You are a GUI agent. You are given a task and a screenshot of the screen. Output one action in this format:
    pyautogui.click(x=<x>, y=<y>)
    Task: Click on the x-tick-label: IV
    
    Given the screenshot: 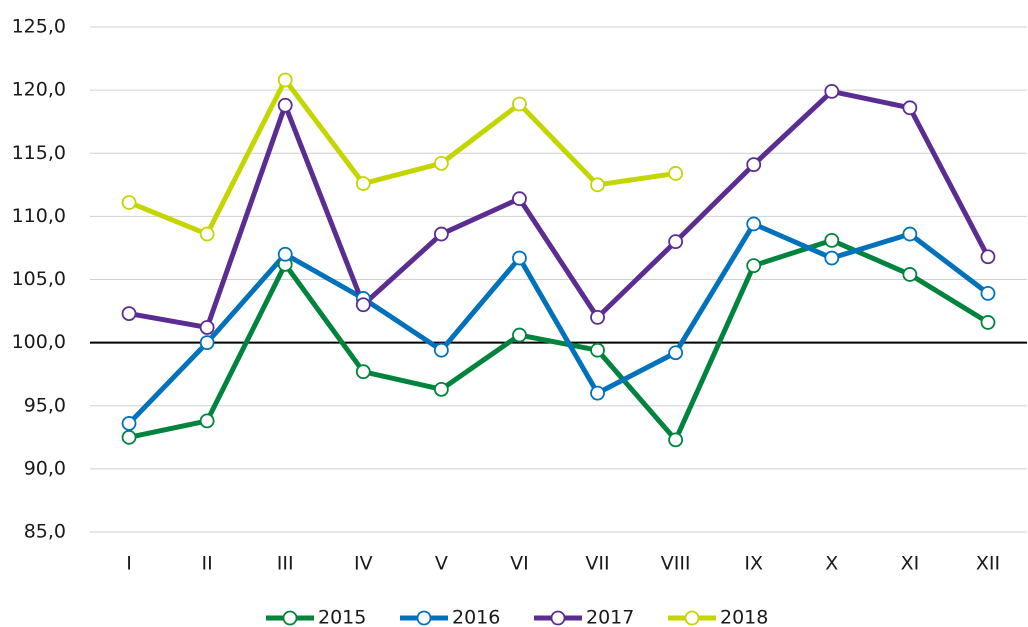 What is the action you would take?
    pyautogui.click(x=363, y=564)
    